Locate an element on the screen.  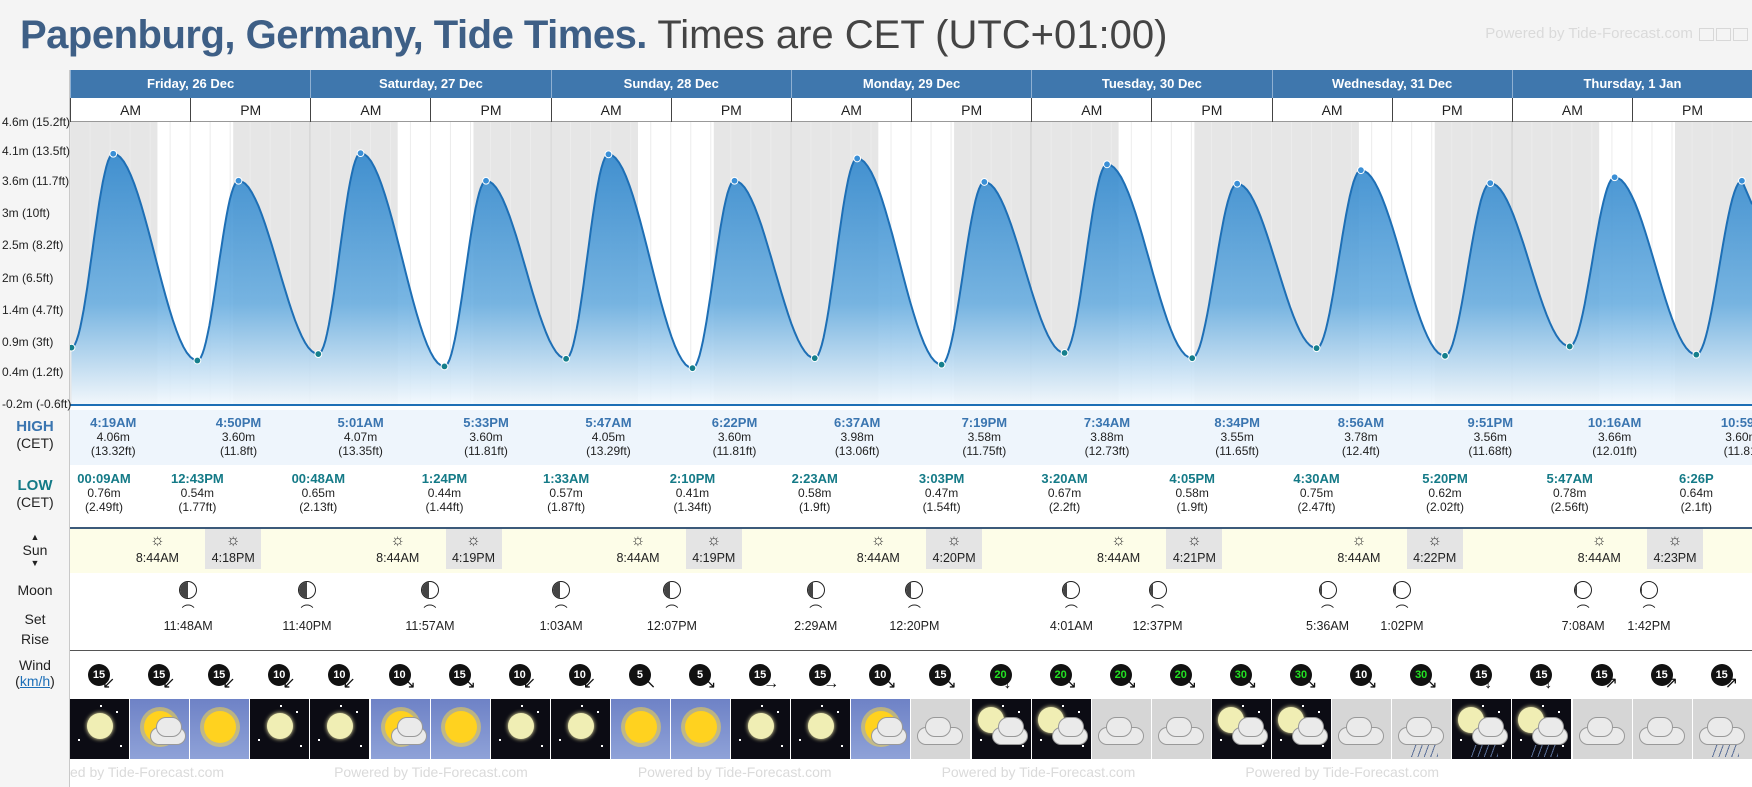
tide-height-m: 3.55m is located at coordinates (1237, 437).